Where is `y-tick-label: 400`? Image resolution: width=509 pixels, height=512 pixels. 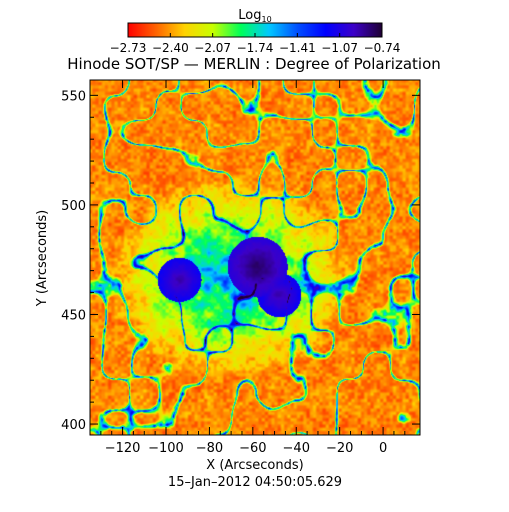
y-tick-label: 400 is located at coordinates (73, 425).